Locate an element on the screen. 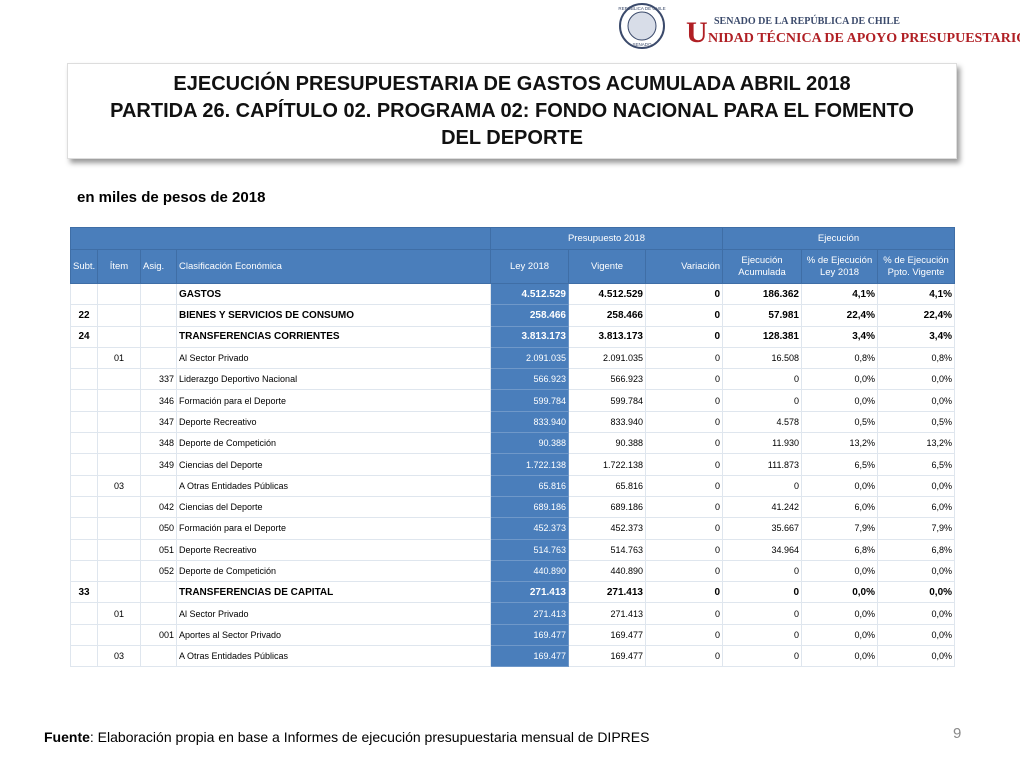 This screenshot has height=768, width=1024. table-cell: 452.373 is located at coordinates (529, 528).